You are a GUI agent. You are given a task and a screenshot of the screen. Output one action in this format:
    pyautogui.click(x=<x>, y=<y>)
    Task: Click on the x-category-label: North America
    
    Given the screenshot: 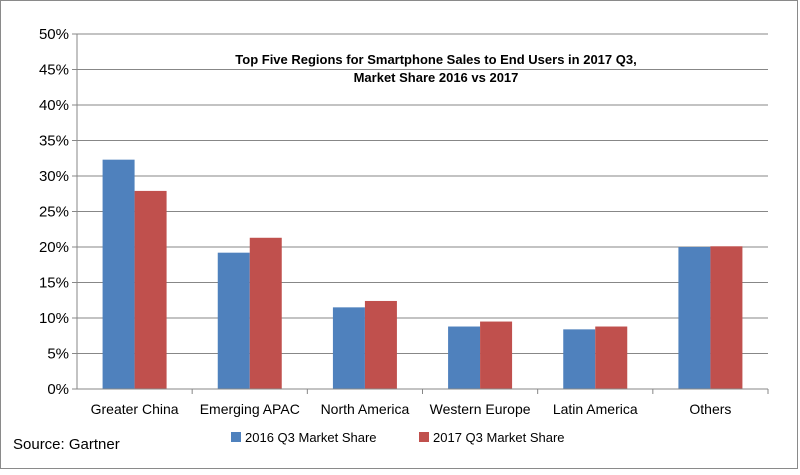 What is the action you would take?
    pyautogui.click(x=365, y=409)
    